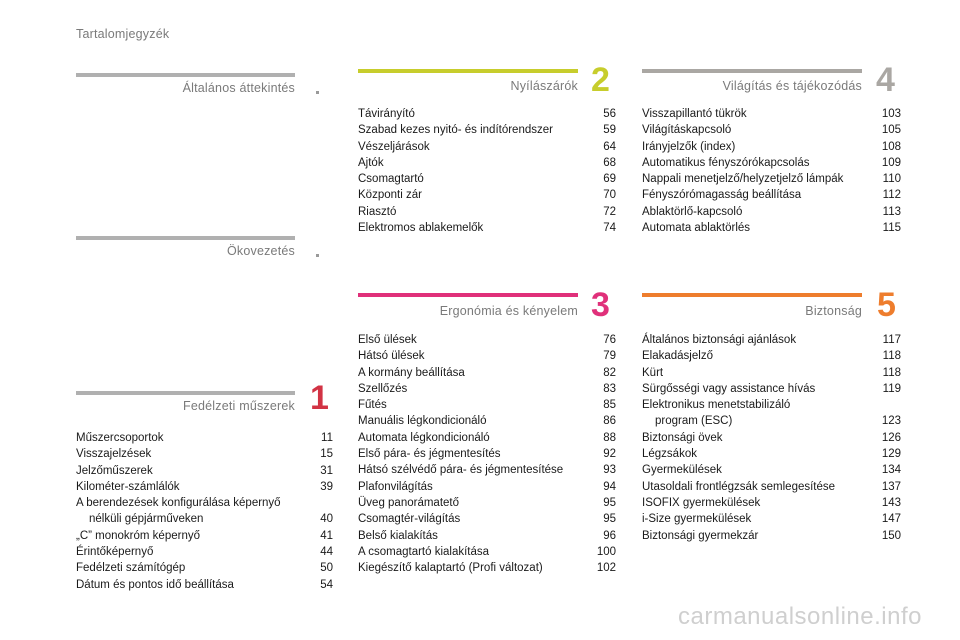 Image resolution: width=960 pixels, height=640 pixels. What do you see at coordinates (771, 228) in the screenshot?
I see `toc-item: Automata ablaktörlés 115` at bounding box center [771, 228].